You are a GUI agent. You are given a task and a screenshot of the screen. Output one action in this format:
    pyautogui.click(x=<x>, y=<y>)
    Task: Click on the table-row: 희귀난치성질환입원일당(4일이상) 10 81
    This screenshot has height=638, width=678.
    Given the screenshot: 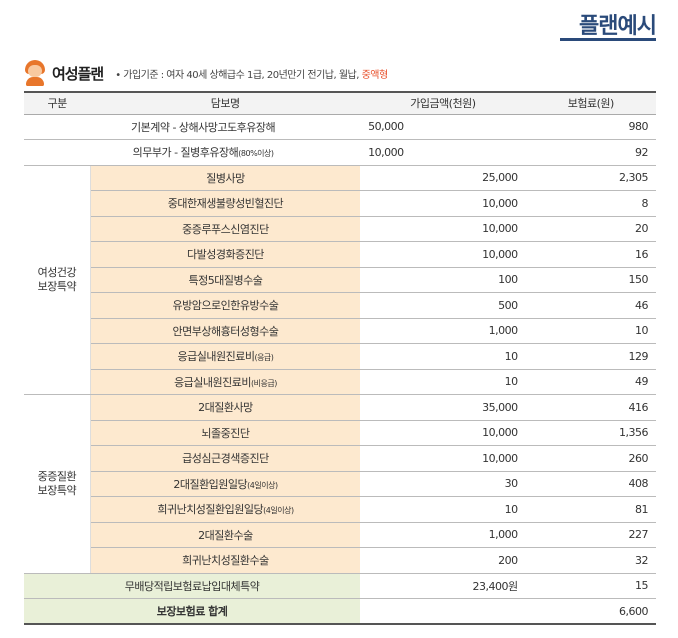 What is the action you would take?
    pyautogui.click(x=340, y=509)
    